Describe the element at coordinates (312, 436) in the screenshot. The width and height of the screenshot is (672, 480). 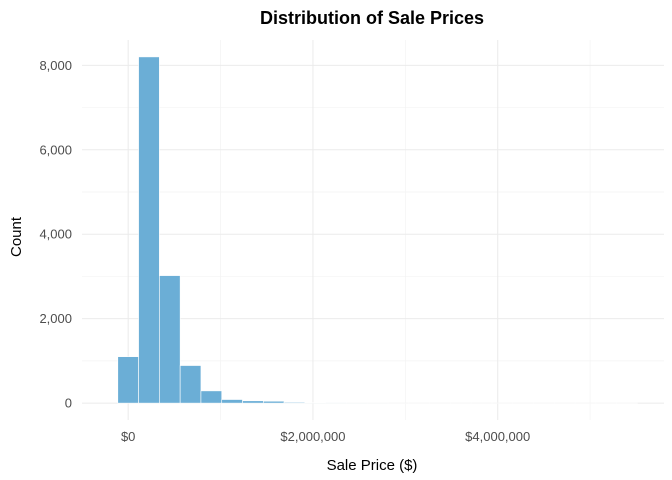
I see `x-tick-label: $2,000,000` at that location.